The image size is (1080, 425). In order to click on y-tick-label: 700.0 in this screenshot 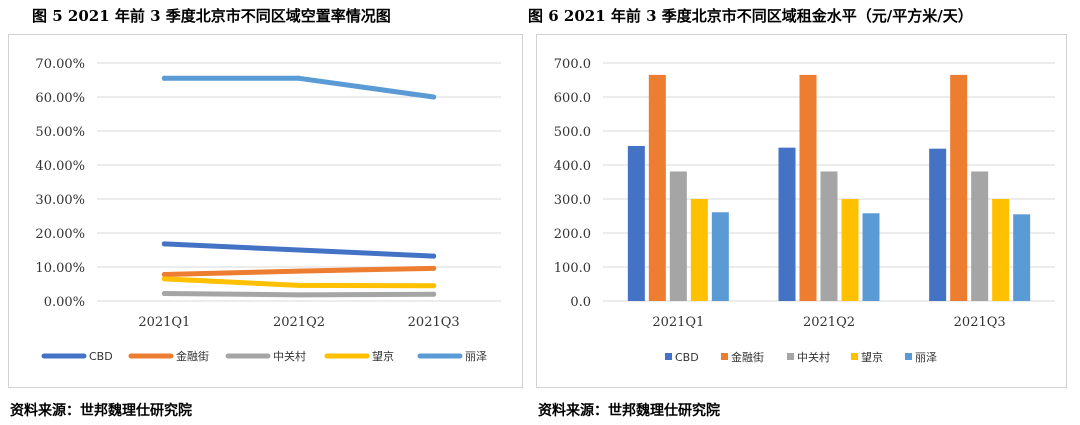, I will do `click(572, 64)`.